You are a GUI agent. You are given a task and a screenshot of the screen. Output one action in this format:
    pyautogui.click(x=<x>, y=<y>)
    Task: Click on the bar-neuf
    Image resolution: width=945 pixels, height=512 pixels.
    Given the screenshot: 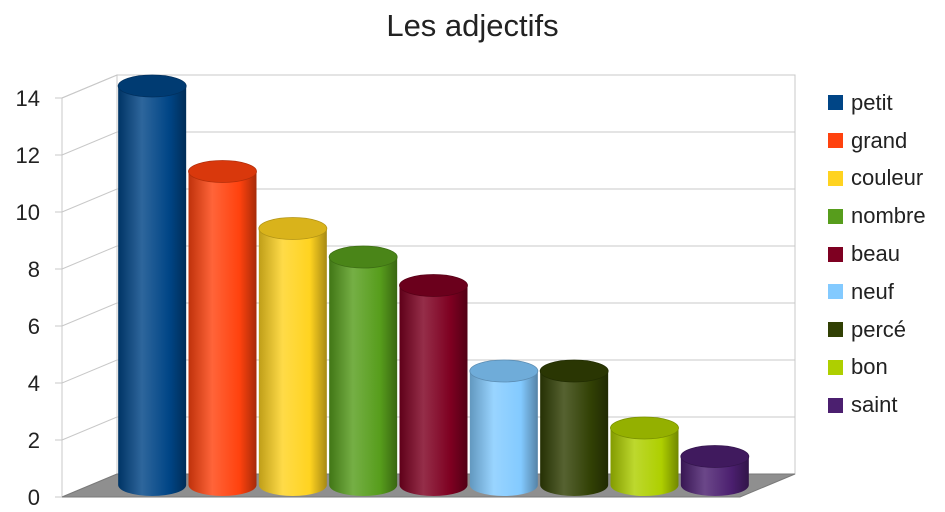 What is the action you would take?
    pyautogui.click(x=504, y=428)
    